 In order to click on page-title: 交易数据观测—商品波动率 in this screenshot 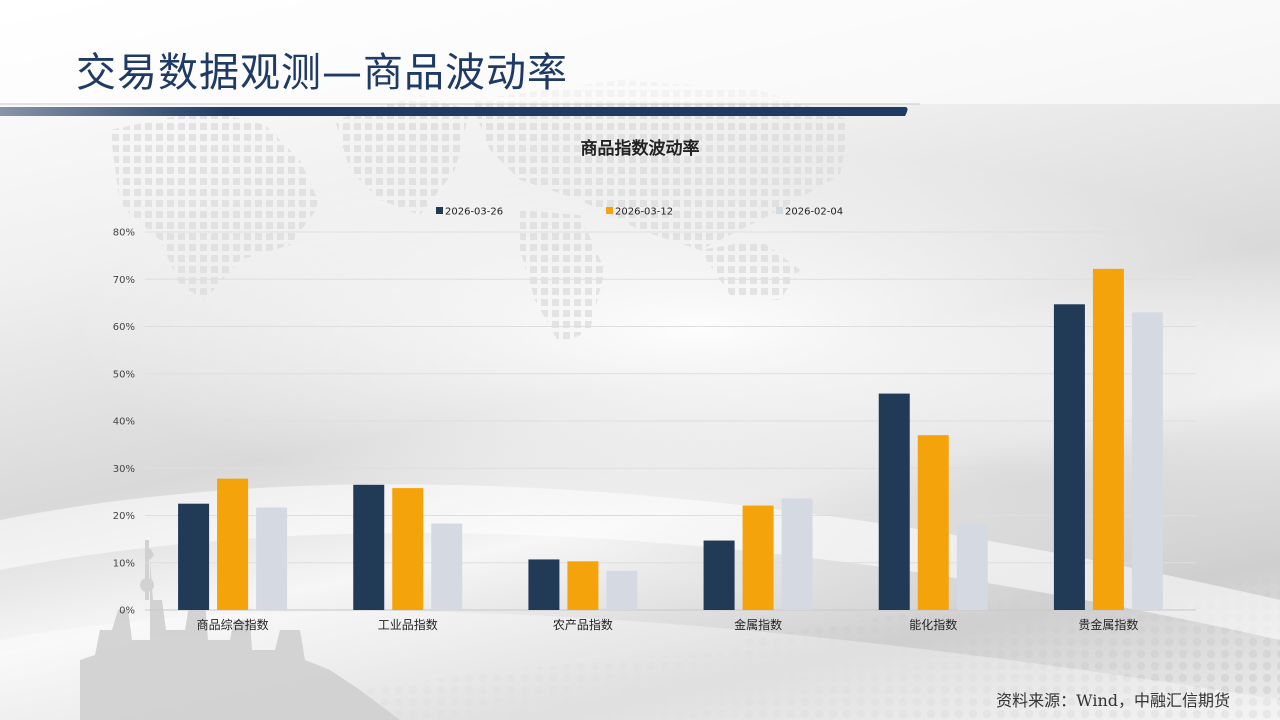, I will do `click(322, 73)`.